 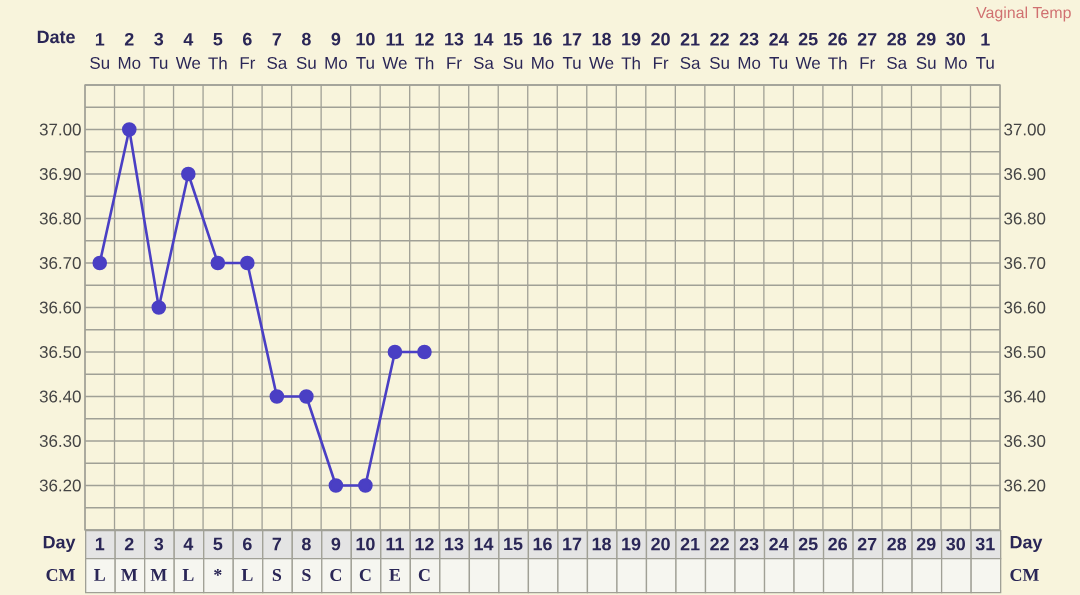 I want to click on x2-tick-label: 3, so click(x=159, y=39).